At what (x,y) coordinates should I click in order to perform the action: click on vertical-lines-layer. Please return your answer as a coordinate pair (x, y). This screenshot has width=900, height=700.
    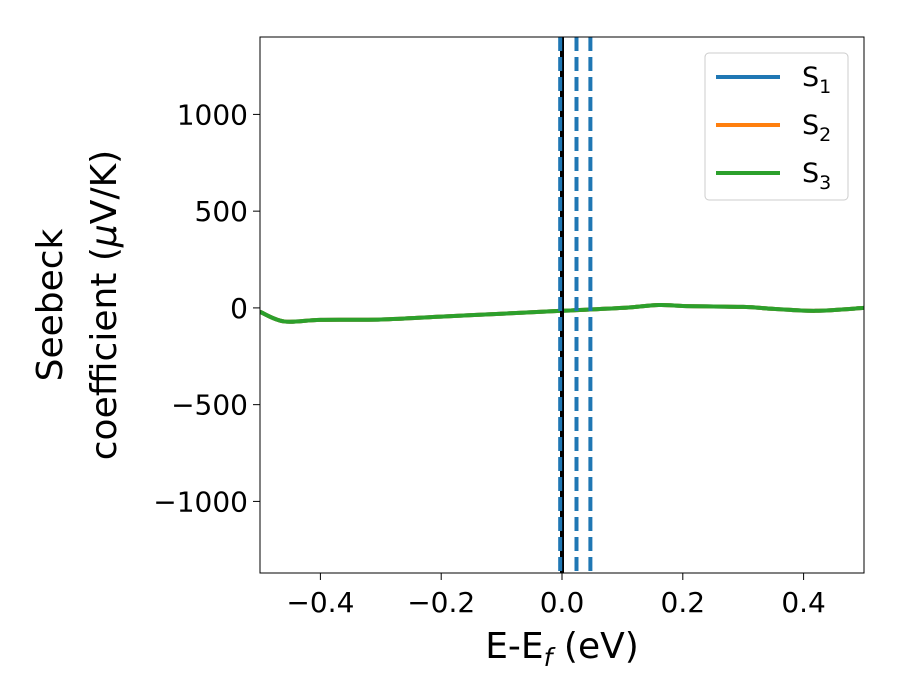
    Looking at the image, I should click on (575, 305).